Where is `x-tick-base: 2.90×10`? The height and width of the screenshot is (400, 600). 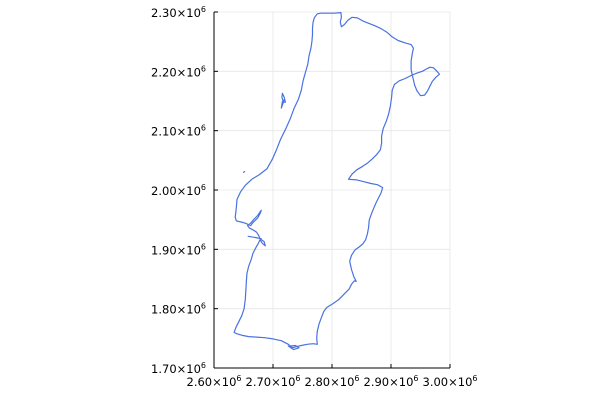 x-tick-base: 2.90×10 is located at coordinates (389, 382).